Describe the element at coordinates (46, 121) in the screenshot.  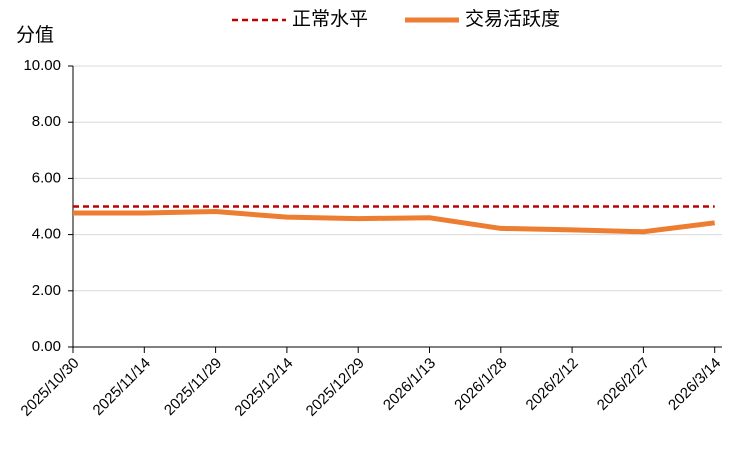
I see `y-tick-label: 8.00` at that location.